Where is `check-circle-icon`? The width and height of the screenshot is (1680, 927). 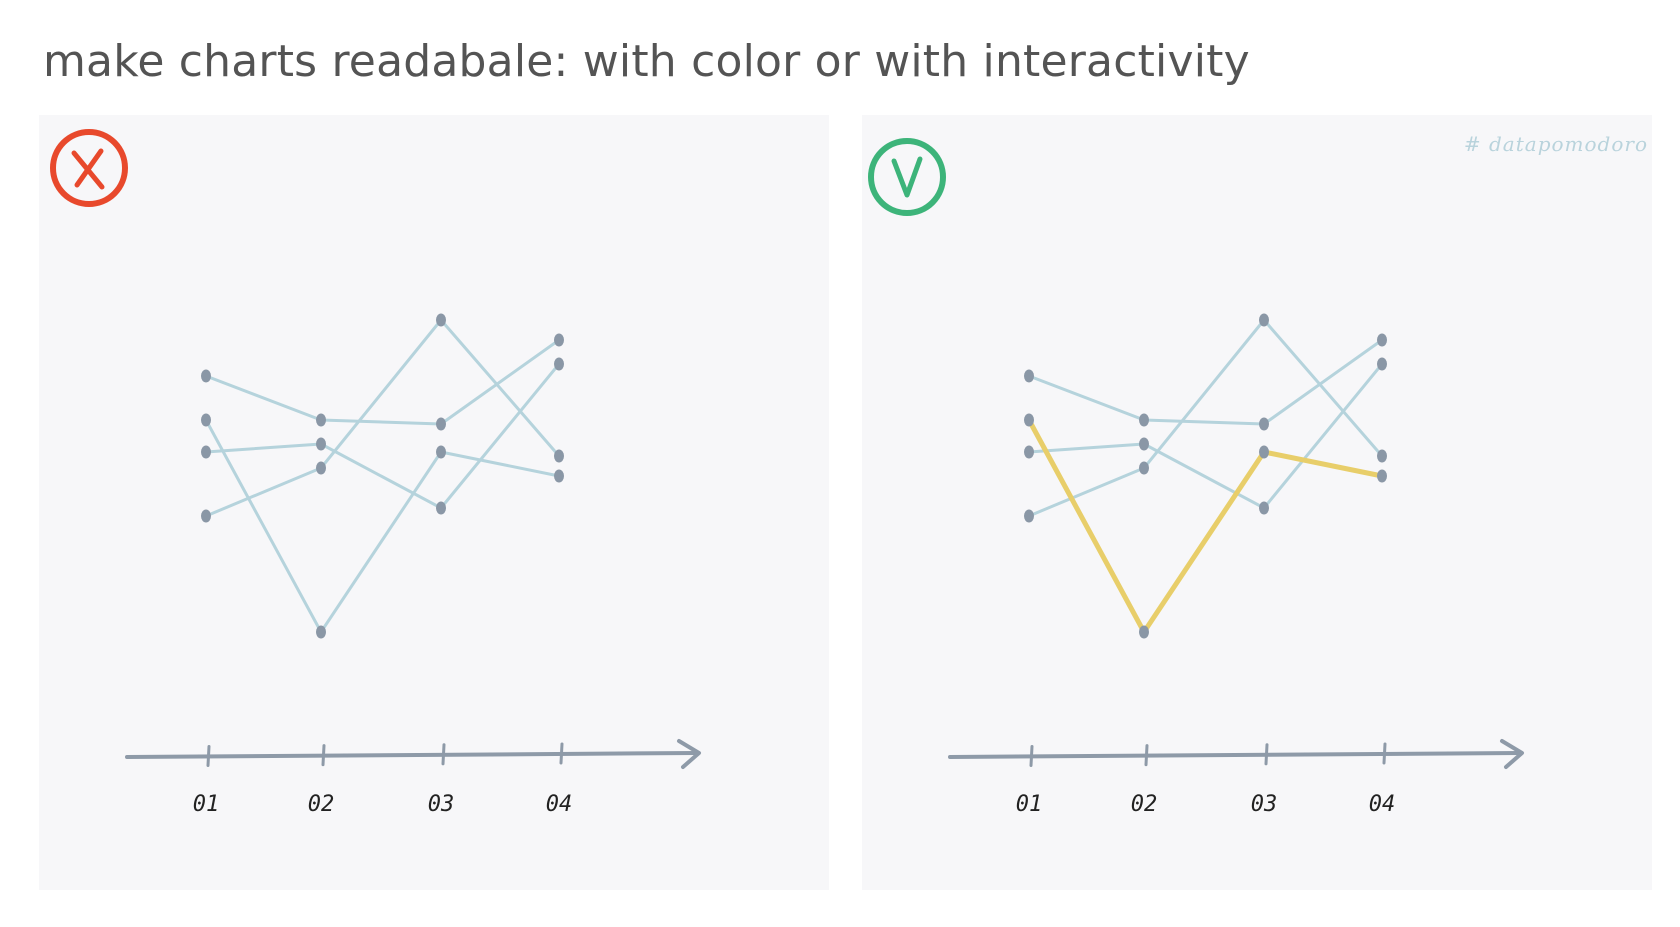
check-circle-icon is located at coordinates (907, 177).